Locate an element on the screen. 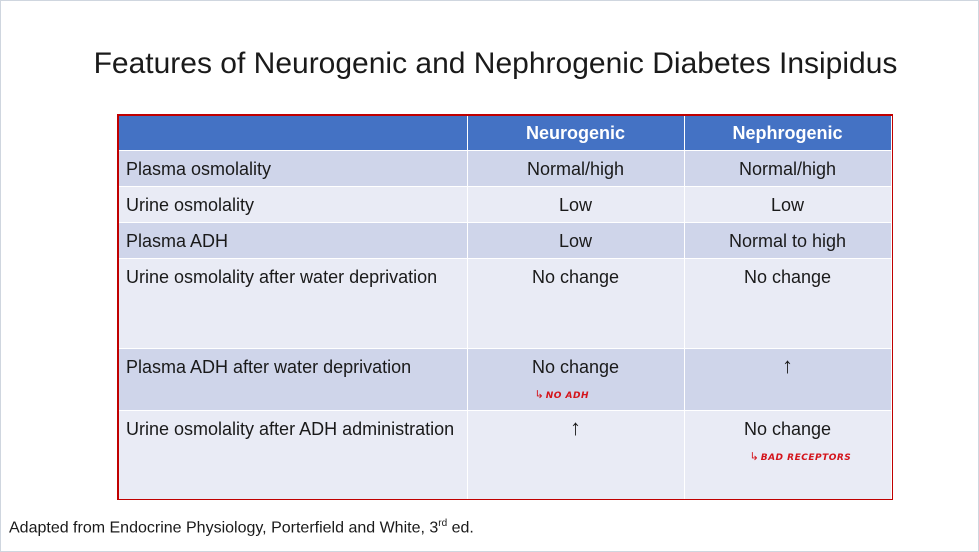  row-nephrogenic-cell: No change ↳ BAD RECEPTORS is located at coordinates (788, 454).